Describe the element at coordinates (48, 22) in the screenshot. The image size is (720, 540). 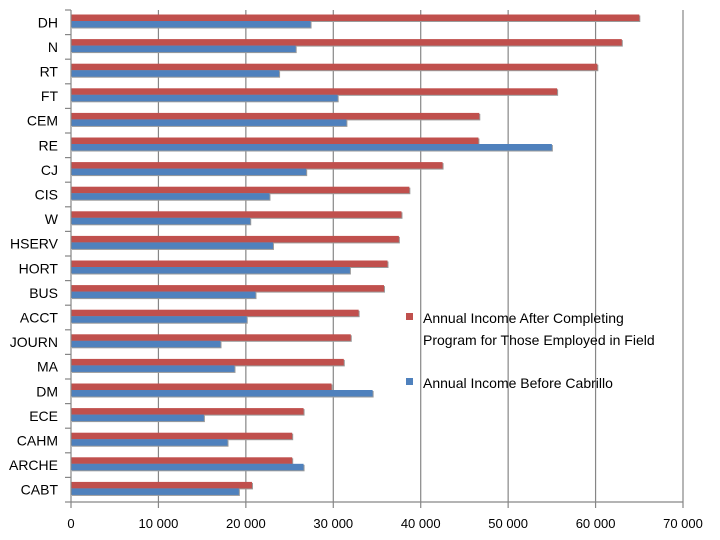
I see `category-label: DH` at that location.